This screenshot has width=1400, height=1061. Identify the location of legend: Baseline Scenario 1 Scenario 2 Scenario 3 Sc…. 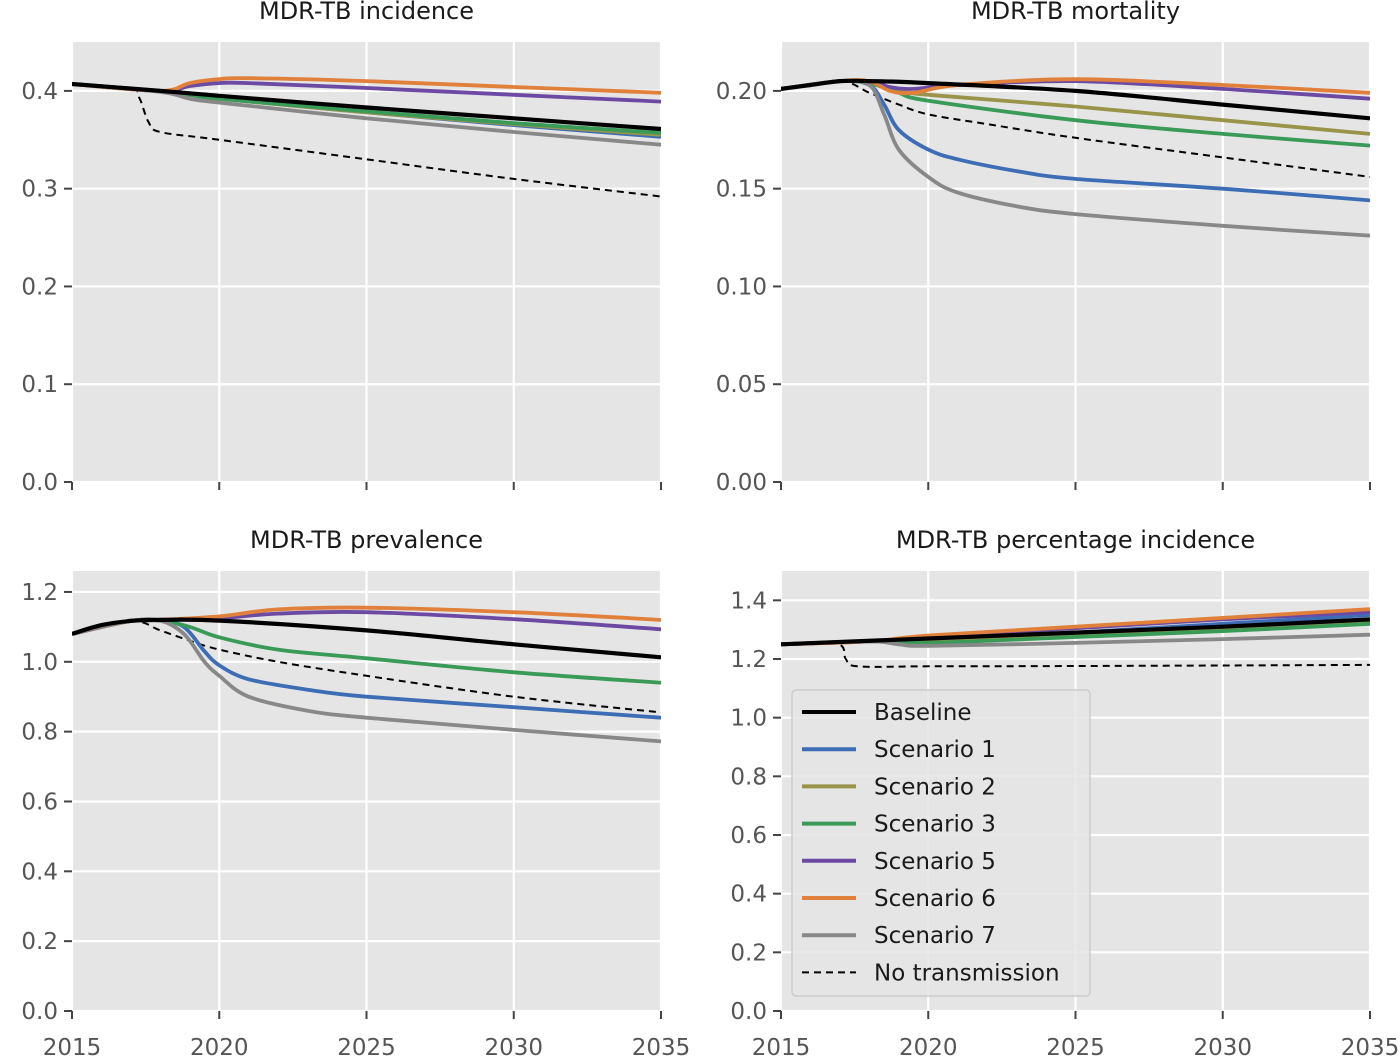
(941, 843).